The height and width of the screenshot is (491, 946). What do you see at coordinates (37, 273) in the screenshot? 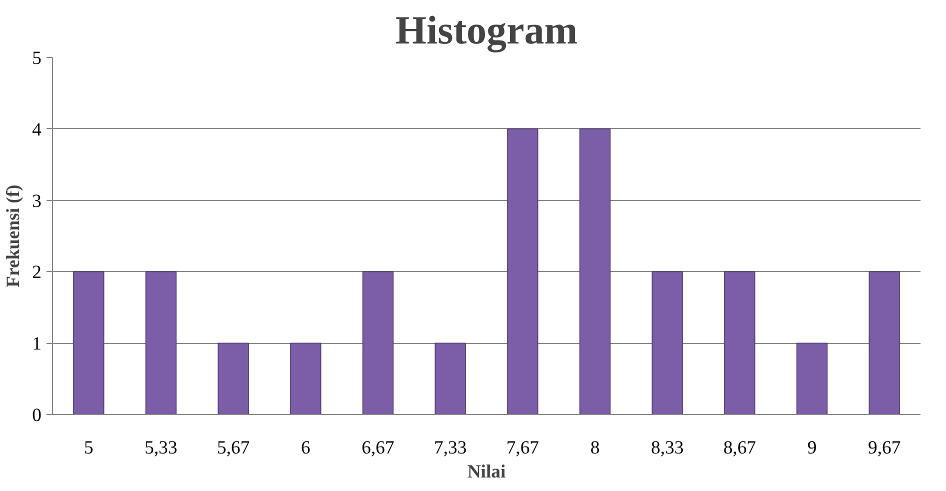
I see `y-tick-label: 2` at bounding box center [37, 273].